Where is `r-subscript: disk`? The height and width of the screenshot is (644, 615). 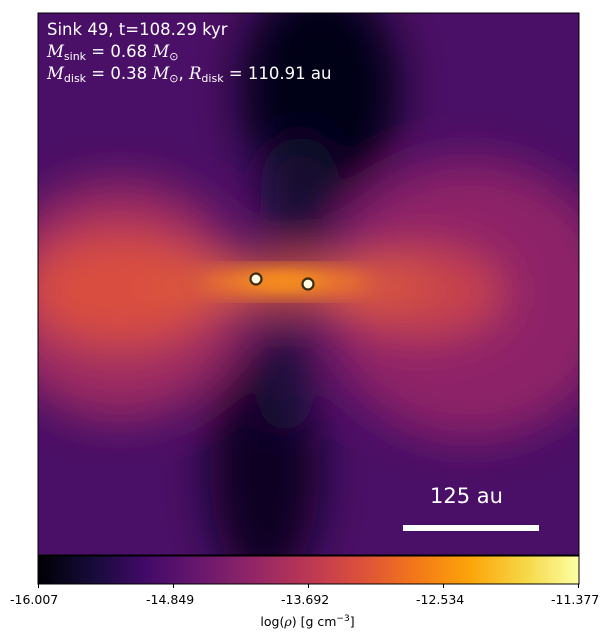 r-subscript: disk is located at coordinates (212, 78).